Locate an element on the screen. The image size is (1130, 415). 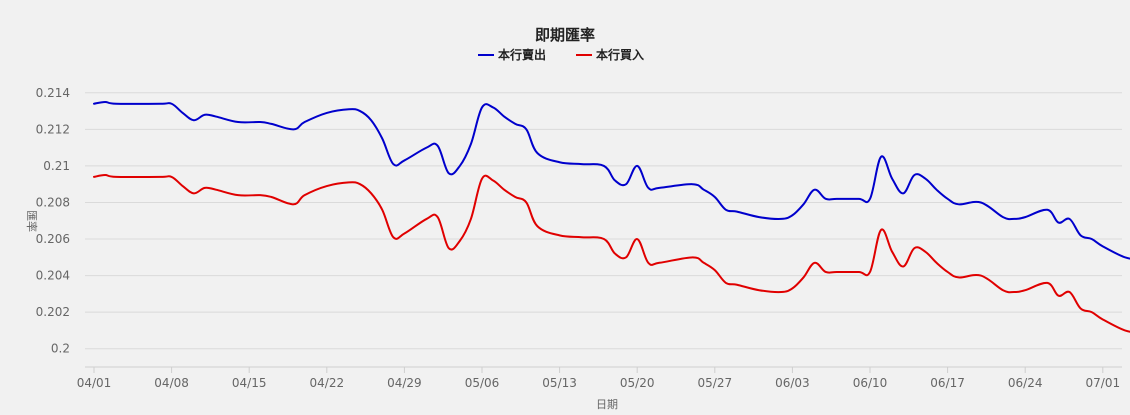
x-tick-label: 04/08 is located at coordinates (171, 383).